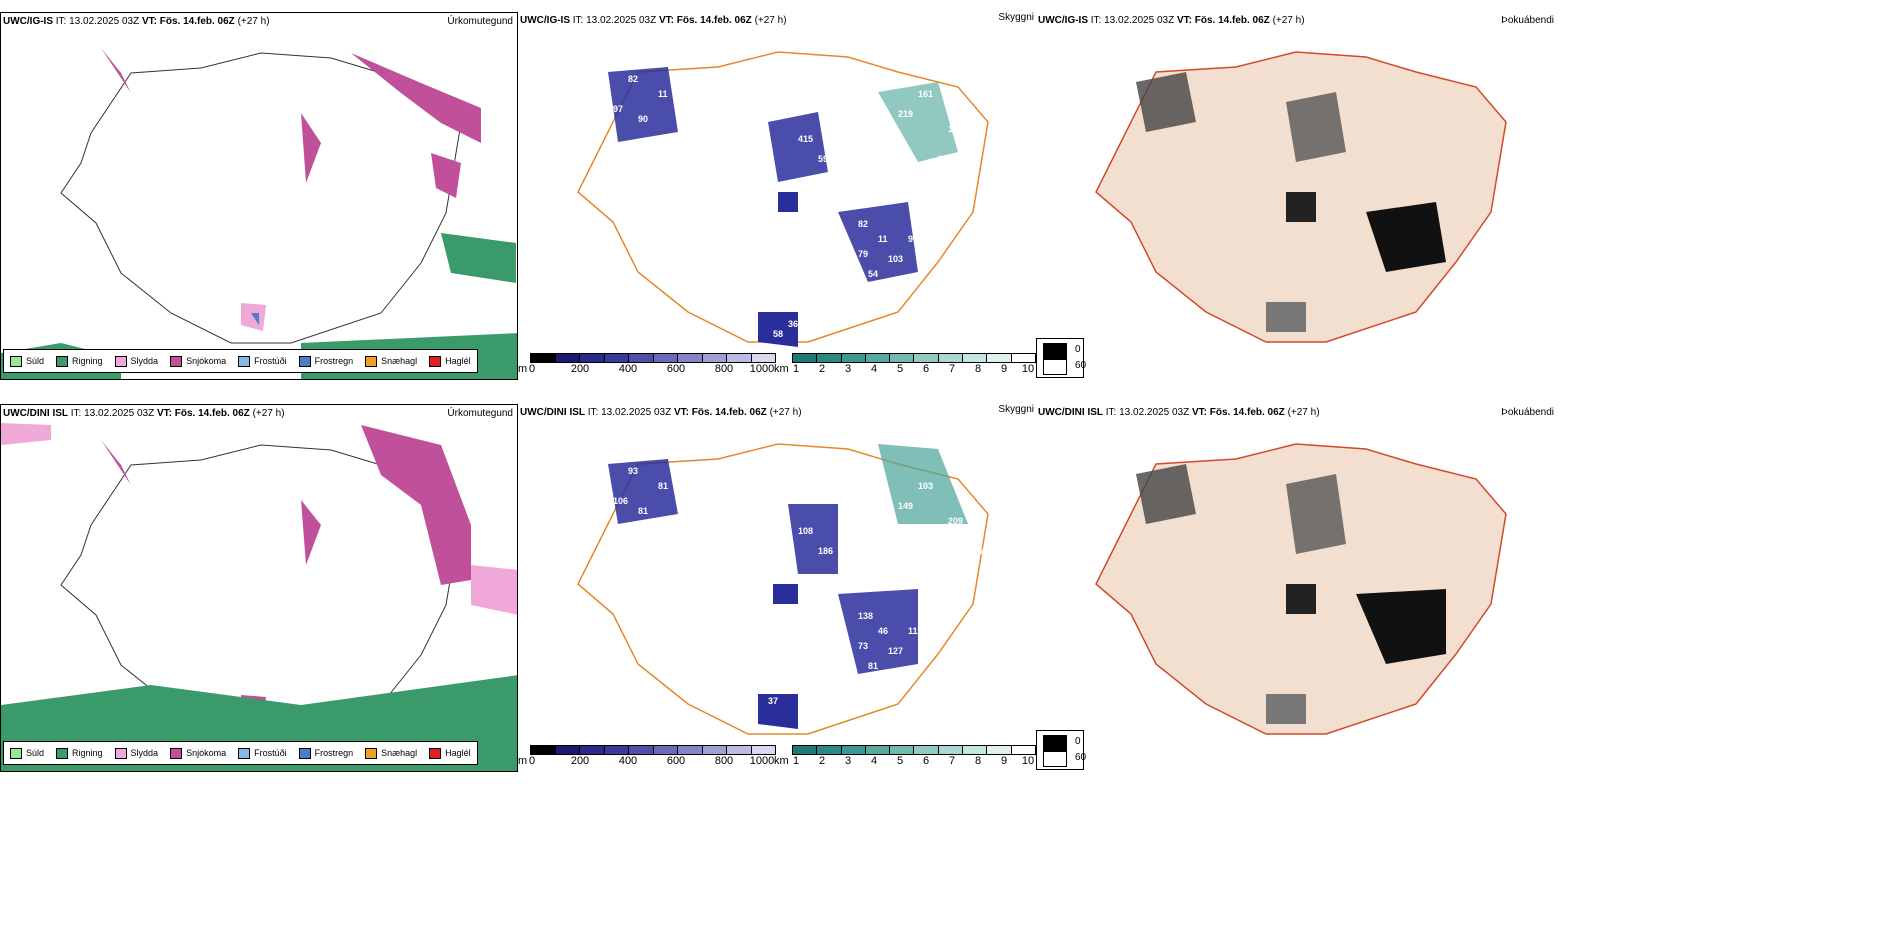 The image size is (1900, 950). I want to click on visibility-value-label: 82, so click(863, 224).